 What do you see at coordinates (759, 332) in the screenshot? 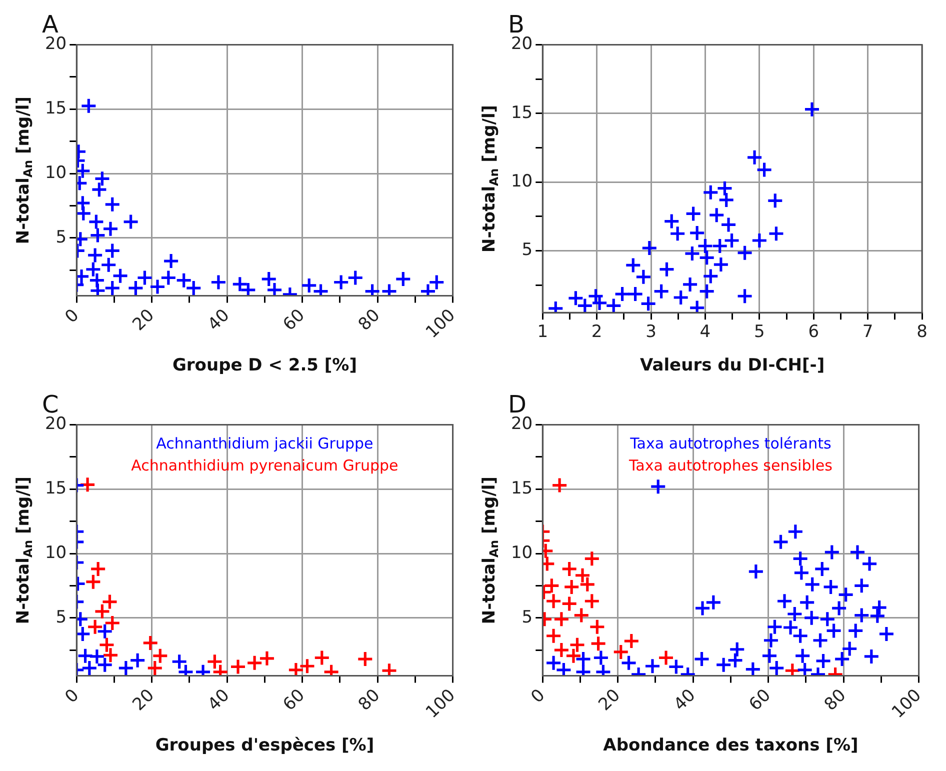
I see `x-tick-label: 5` at bounding box center [759, 332].